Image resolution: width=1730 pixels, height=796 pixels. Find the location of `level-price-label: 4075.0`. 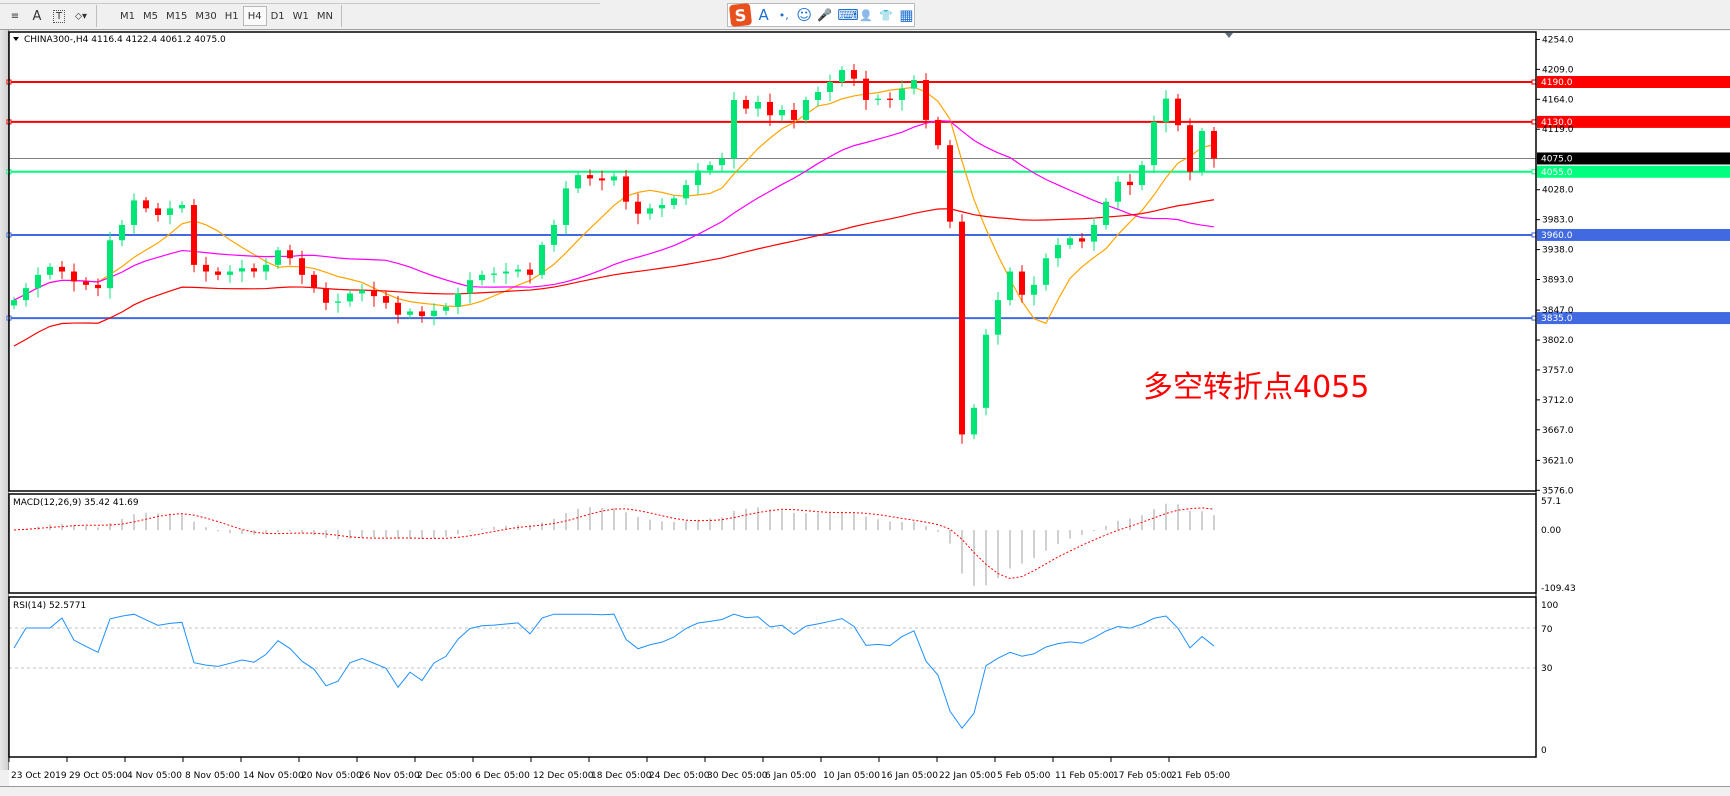

level-price-label: 4075.0 is located at coordinates (1557, 159).